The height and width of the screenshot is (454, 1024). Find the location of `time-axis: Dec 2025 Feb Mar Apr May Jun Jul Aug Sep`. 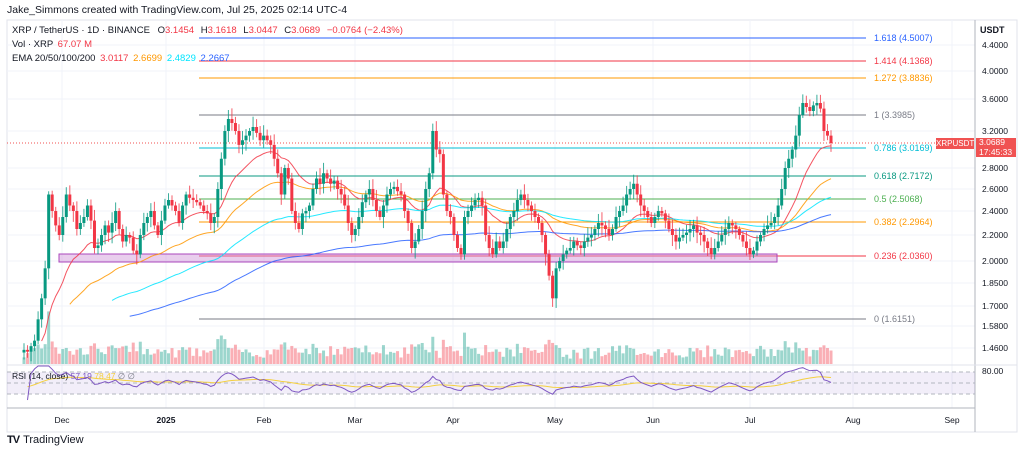

time-axis: Dec 2025 Feb Mar Apr May Jun Jul Aug Sep is located at coordinates (506, 420).